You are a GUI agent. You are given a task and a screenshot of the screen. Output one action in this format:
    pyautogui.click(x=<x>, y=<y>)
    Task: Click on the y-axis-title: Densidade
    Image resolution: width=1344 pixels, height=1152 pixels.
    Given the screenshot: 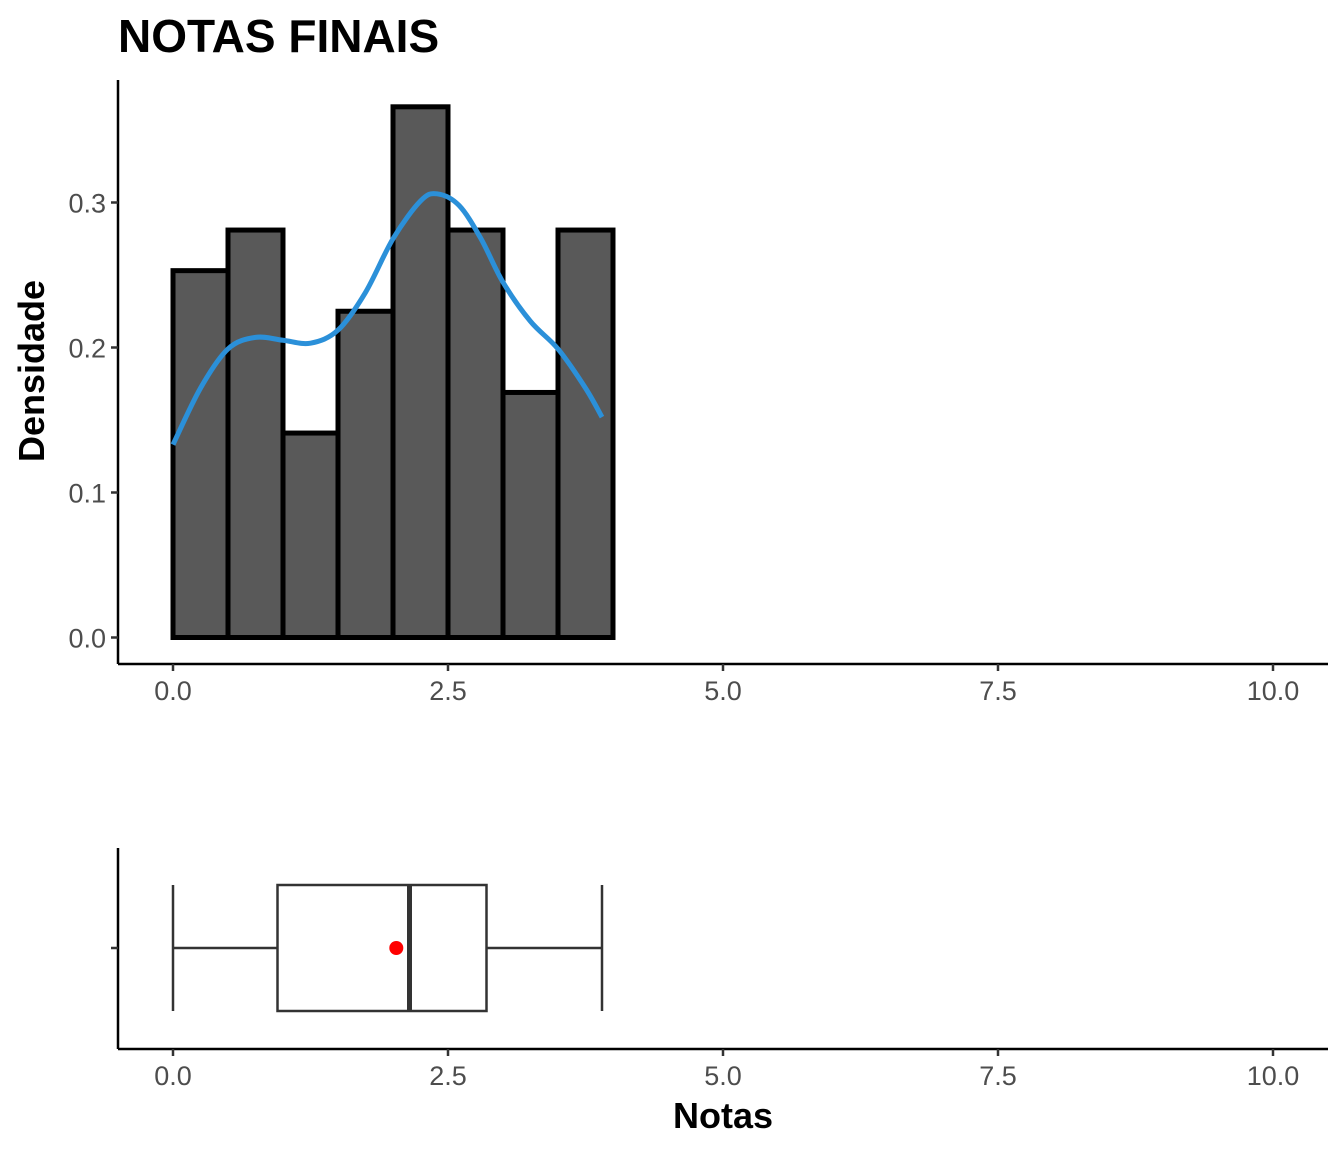 What is the action you would take?
    pyautogui.click(x=31, y=371)
    